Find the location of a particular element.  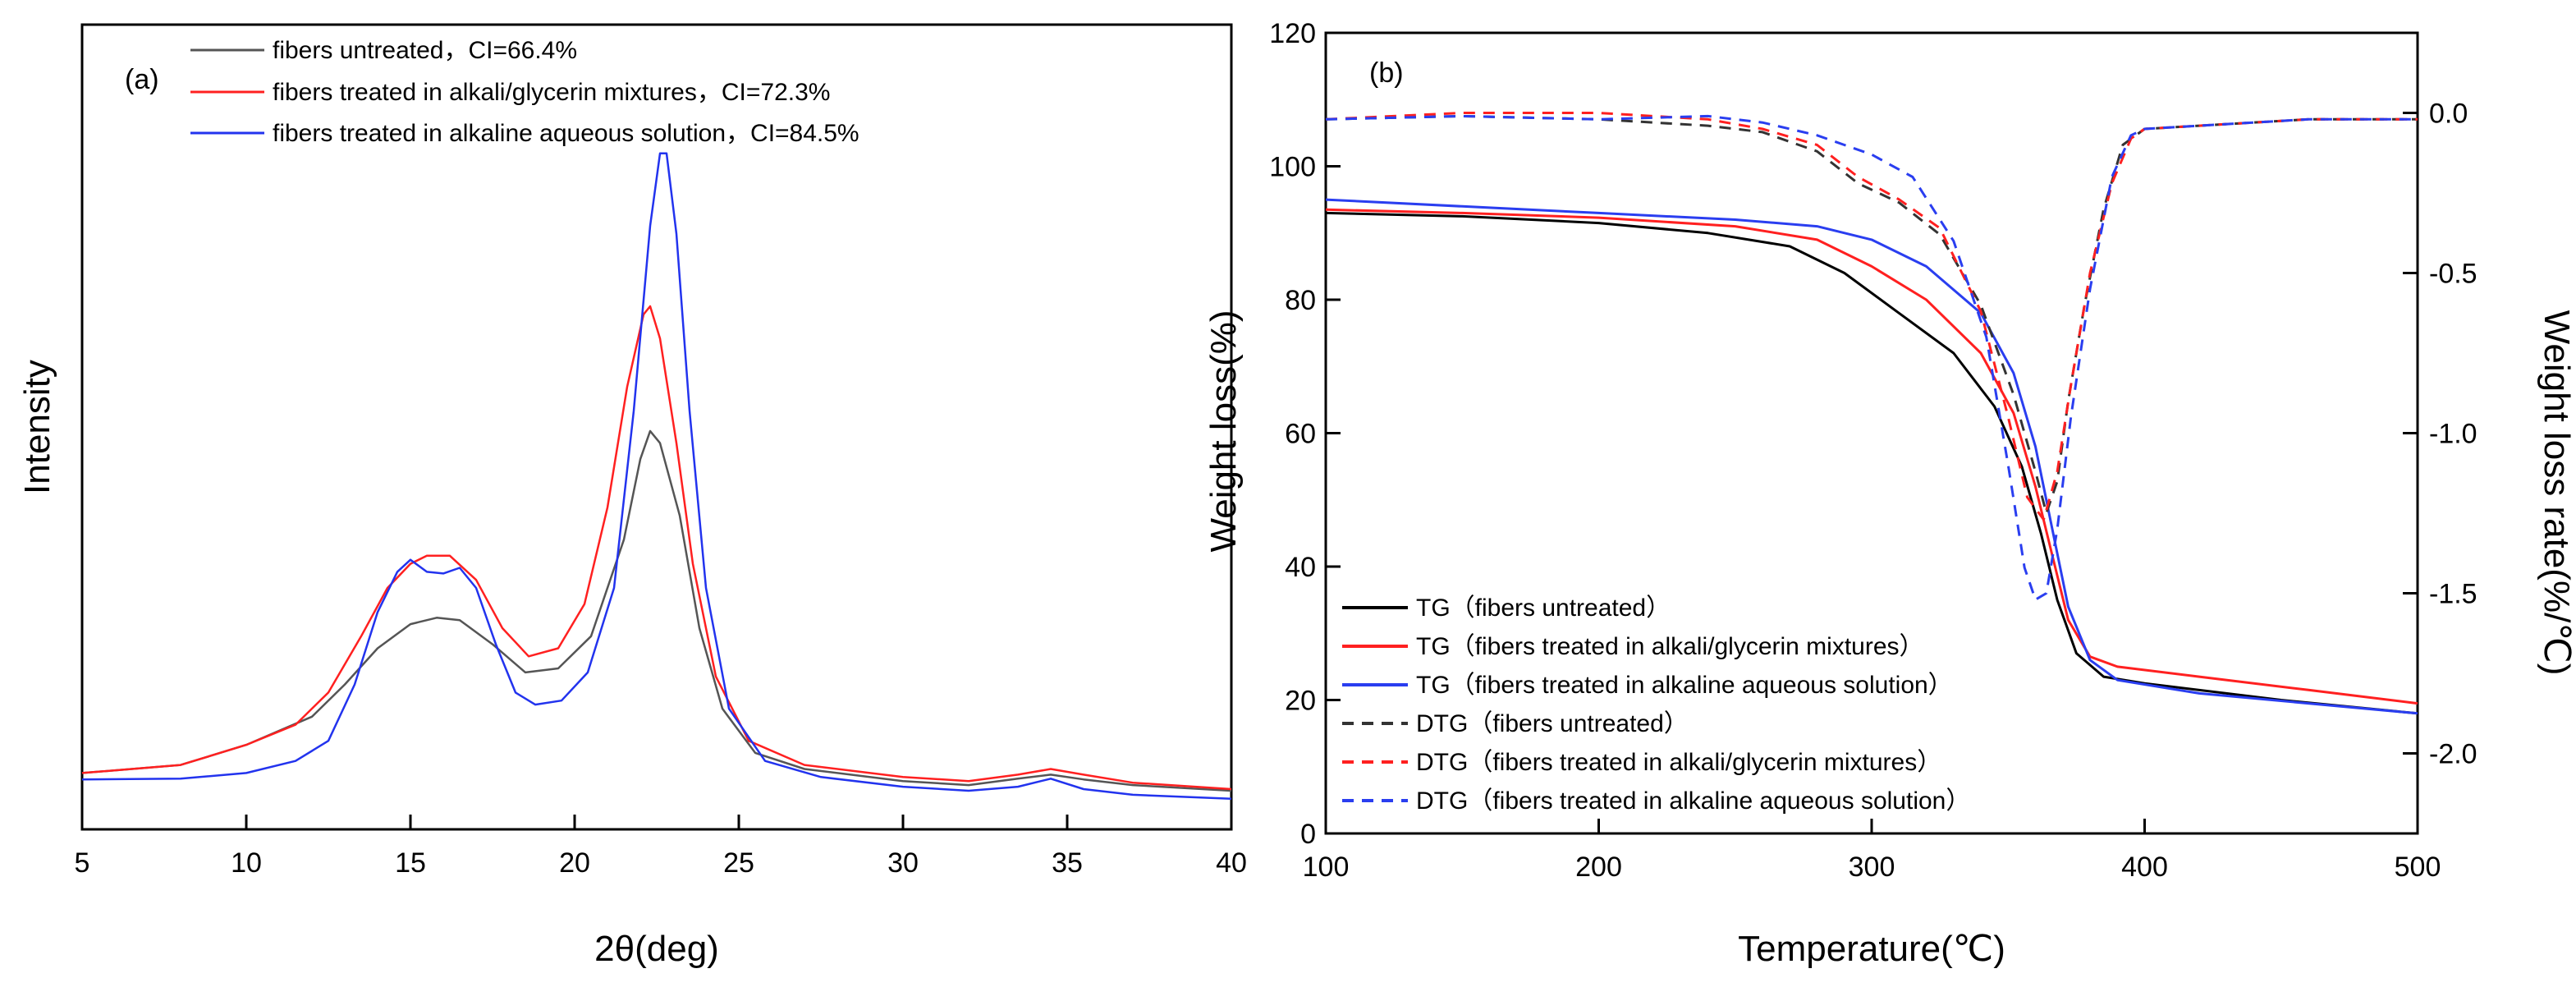

panel-b-y-ticks: 0 20 40 60 80 100 120 is located at coordinates (1305, 434).